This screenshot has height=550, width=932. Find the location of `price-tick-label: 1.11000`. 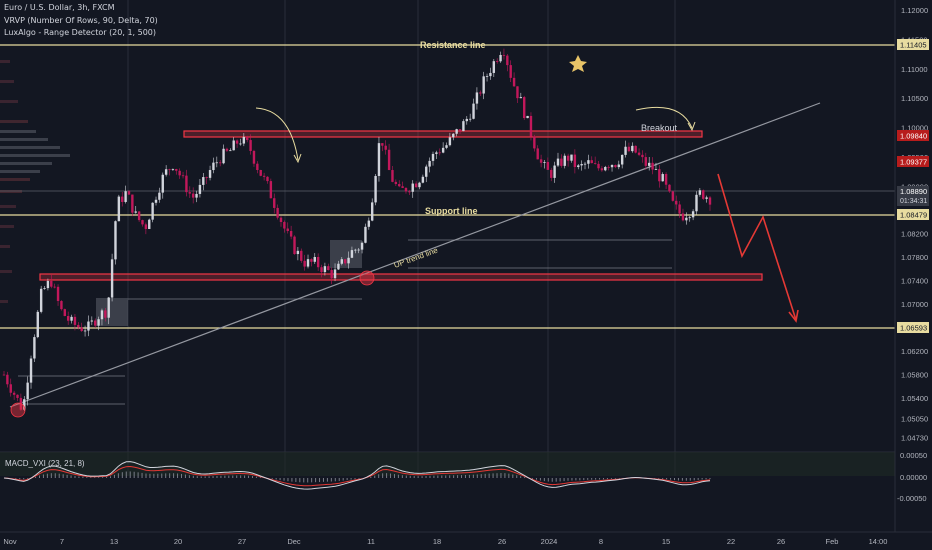

price-tick-label: 1.11000 is located at coordinates (914, 69).